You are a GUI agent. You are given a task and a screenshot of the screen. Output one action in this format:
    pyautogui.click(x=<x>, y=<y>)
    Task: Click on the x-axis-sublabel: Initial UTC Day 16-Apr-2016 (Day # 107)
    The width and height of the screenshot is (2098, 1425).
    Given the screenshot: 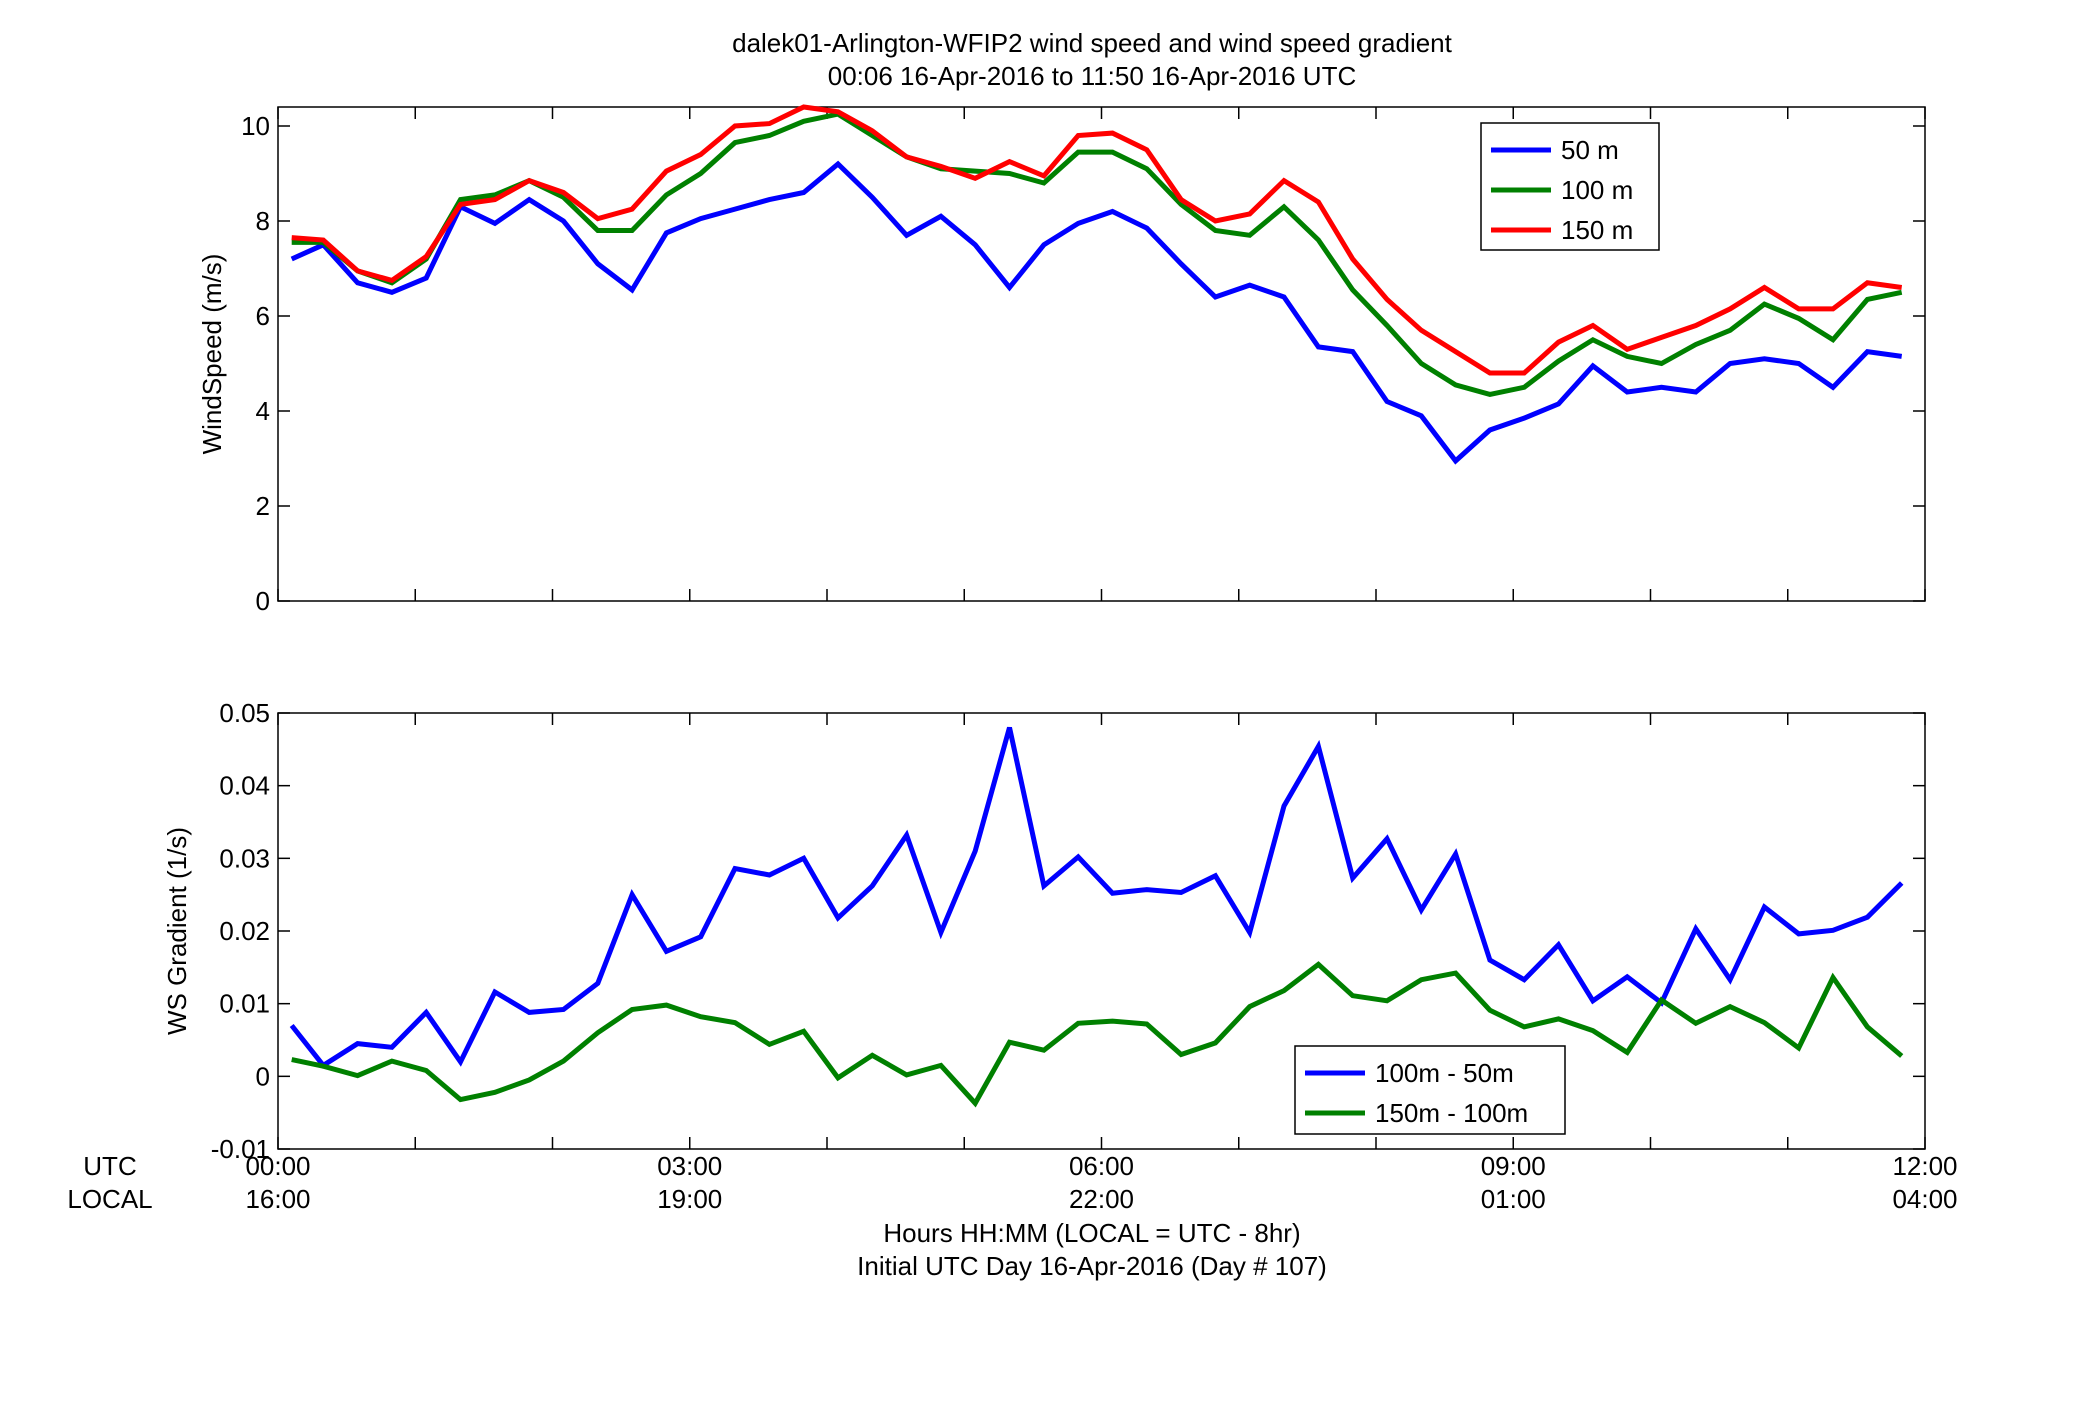 What is the action you would take?
    pyautogui.click(x=1092, y=1266)
    